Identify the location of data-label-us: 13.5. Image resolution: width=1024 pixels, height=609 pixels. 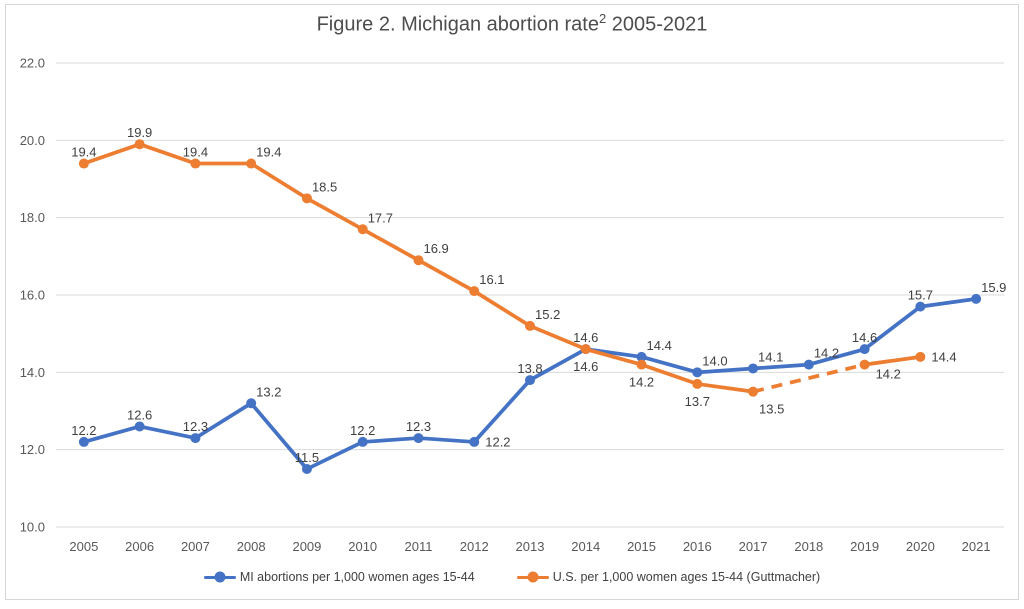
(771, 409).